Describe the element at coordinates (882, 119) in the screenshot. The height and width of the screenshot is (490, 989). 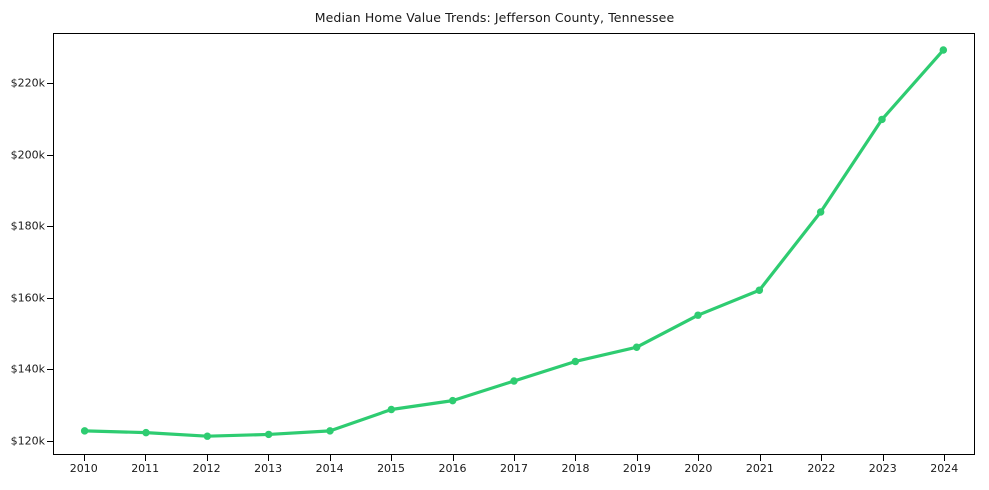
I see `data-point-2023` at that location.